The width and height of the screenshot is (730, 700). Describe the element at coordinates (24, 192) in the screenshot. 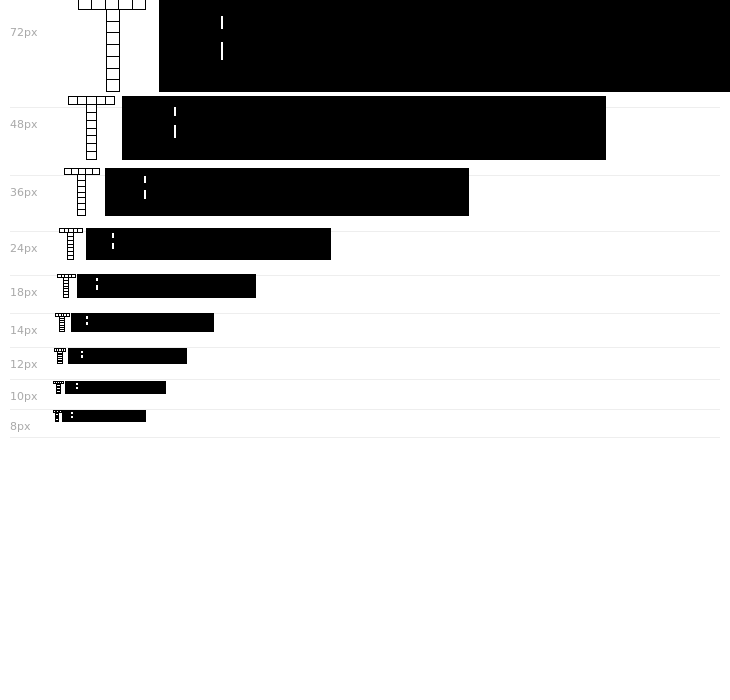

I see `size-label: 36px` at that location.